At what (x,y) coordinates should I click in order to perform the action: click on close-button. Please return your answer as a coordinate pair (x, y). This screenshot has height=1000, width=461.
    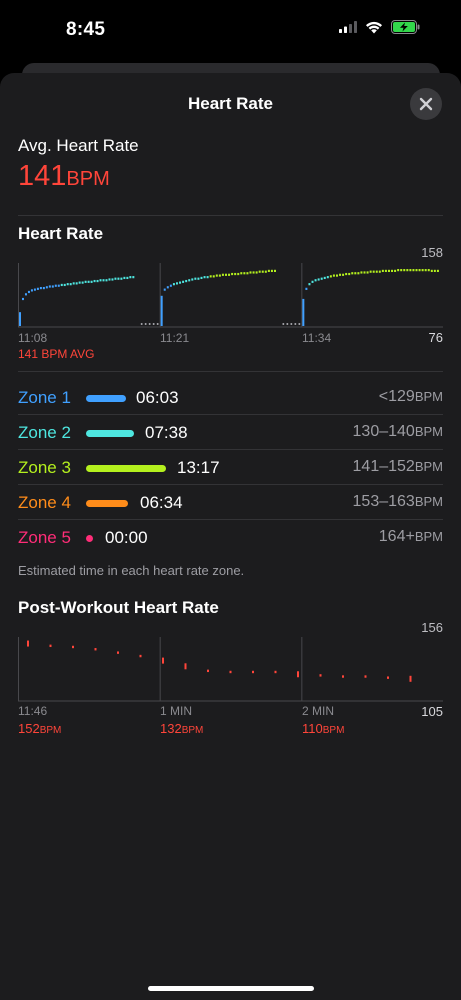
    Looking at the image, I should click on (426, 104).